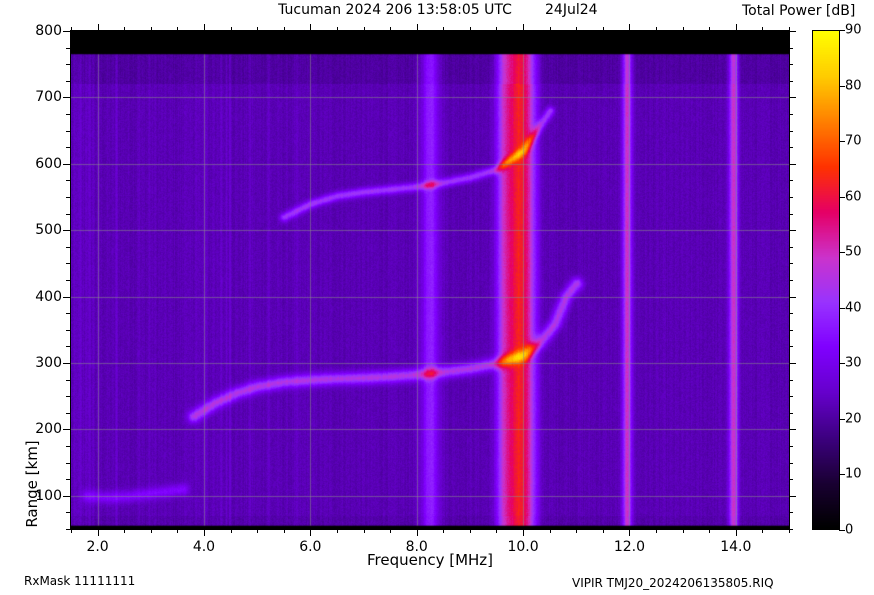  What do you see at coordinates (799, 11) in the screenshot?
I see `colorbar-title: Total Power [dB]` at bounding box center [799, 11].